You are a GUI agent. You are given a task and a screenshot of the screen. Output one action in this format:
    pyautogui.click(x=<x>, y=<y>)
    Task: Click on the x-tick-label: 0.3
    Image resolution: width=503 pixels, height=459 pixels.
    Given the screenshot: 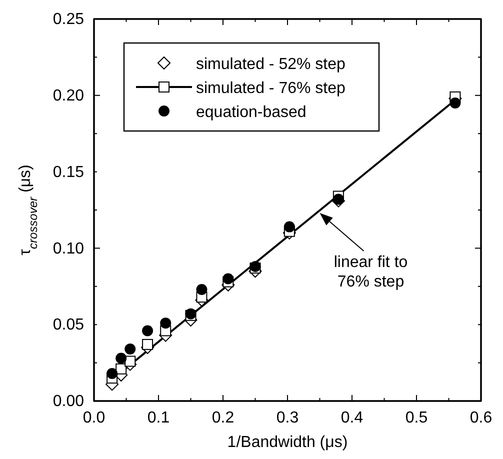 What is the action you would take?
    pyautogui.click(x=287, y=417)
    